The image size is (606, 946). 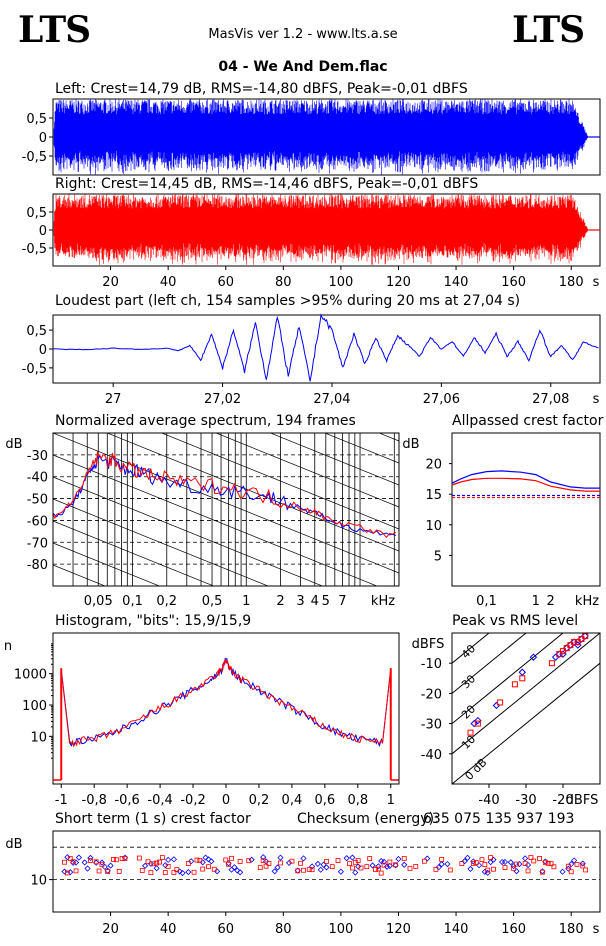 What do you see at coordinates (513, 282) in the screenshot?
I see `waveform-xtick-label: 160` at bounding box center [513, 282].